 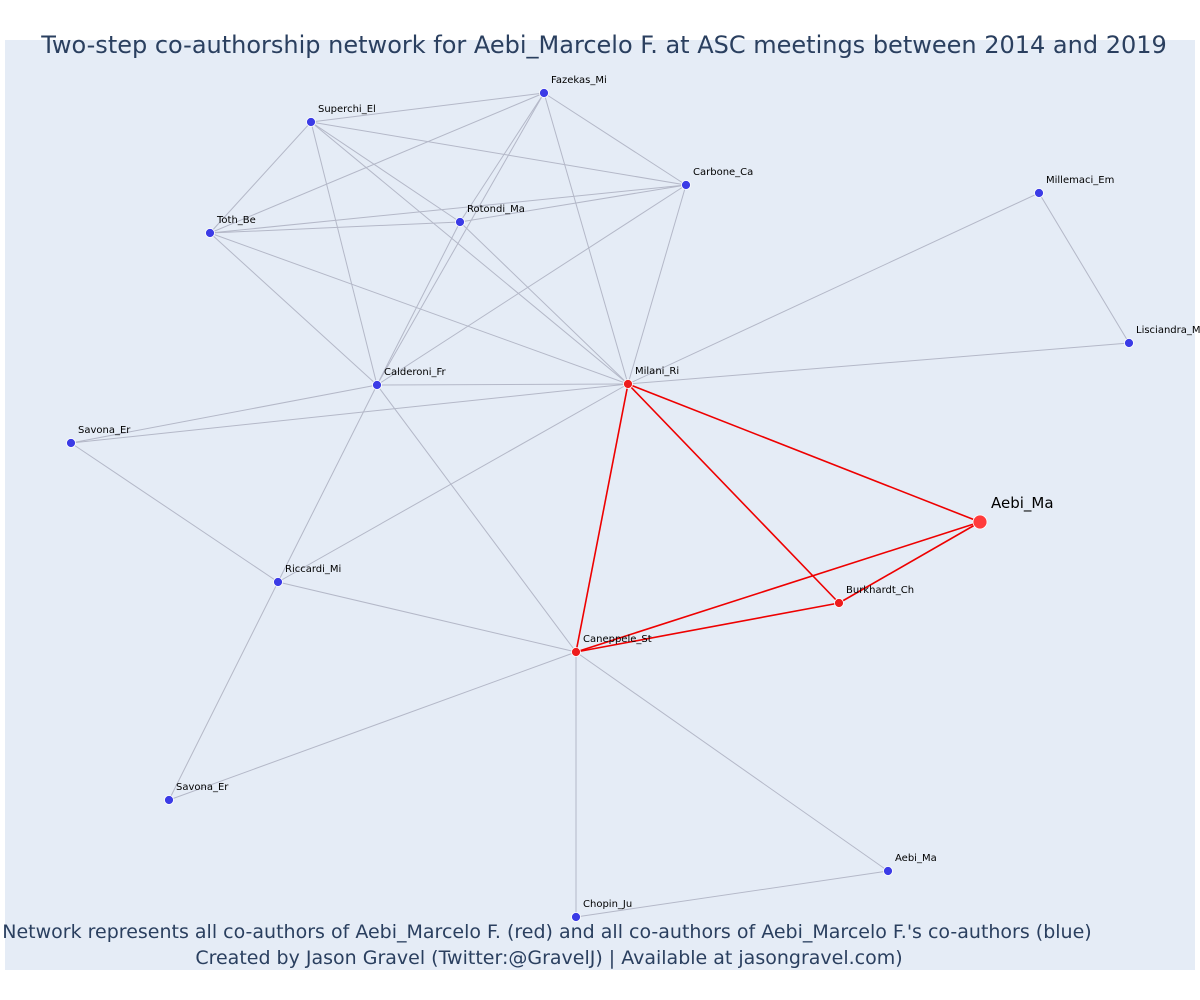 I want to click on edge-superchi-milani, so click(x=469, y=253).